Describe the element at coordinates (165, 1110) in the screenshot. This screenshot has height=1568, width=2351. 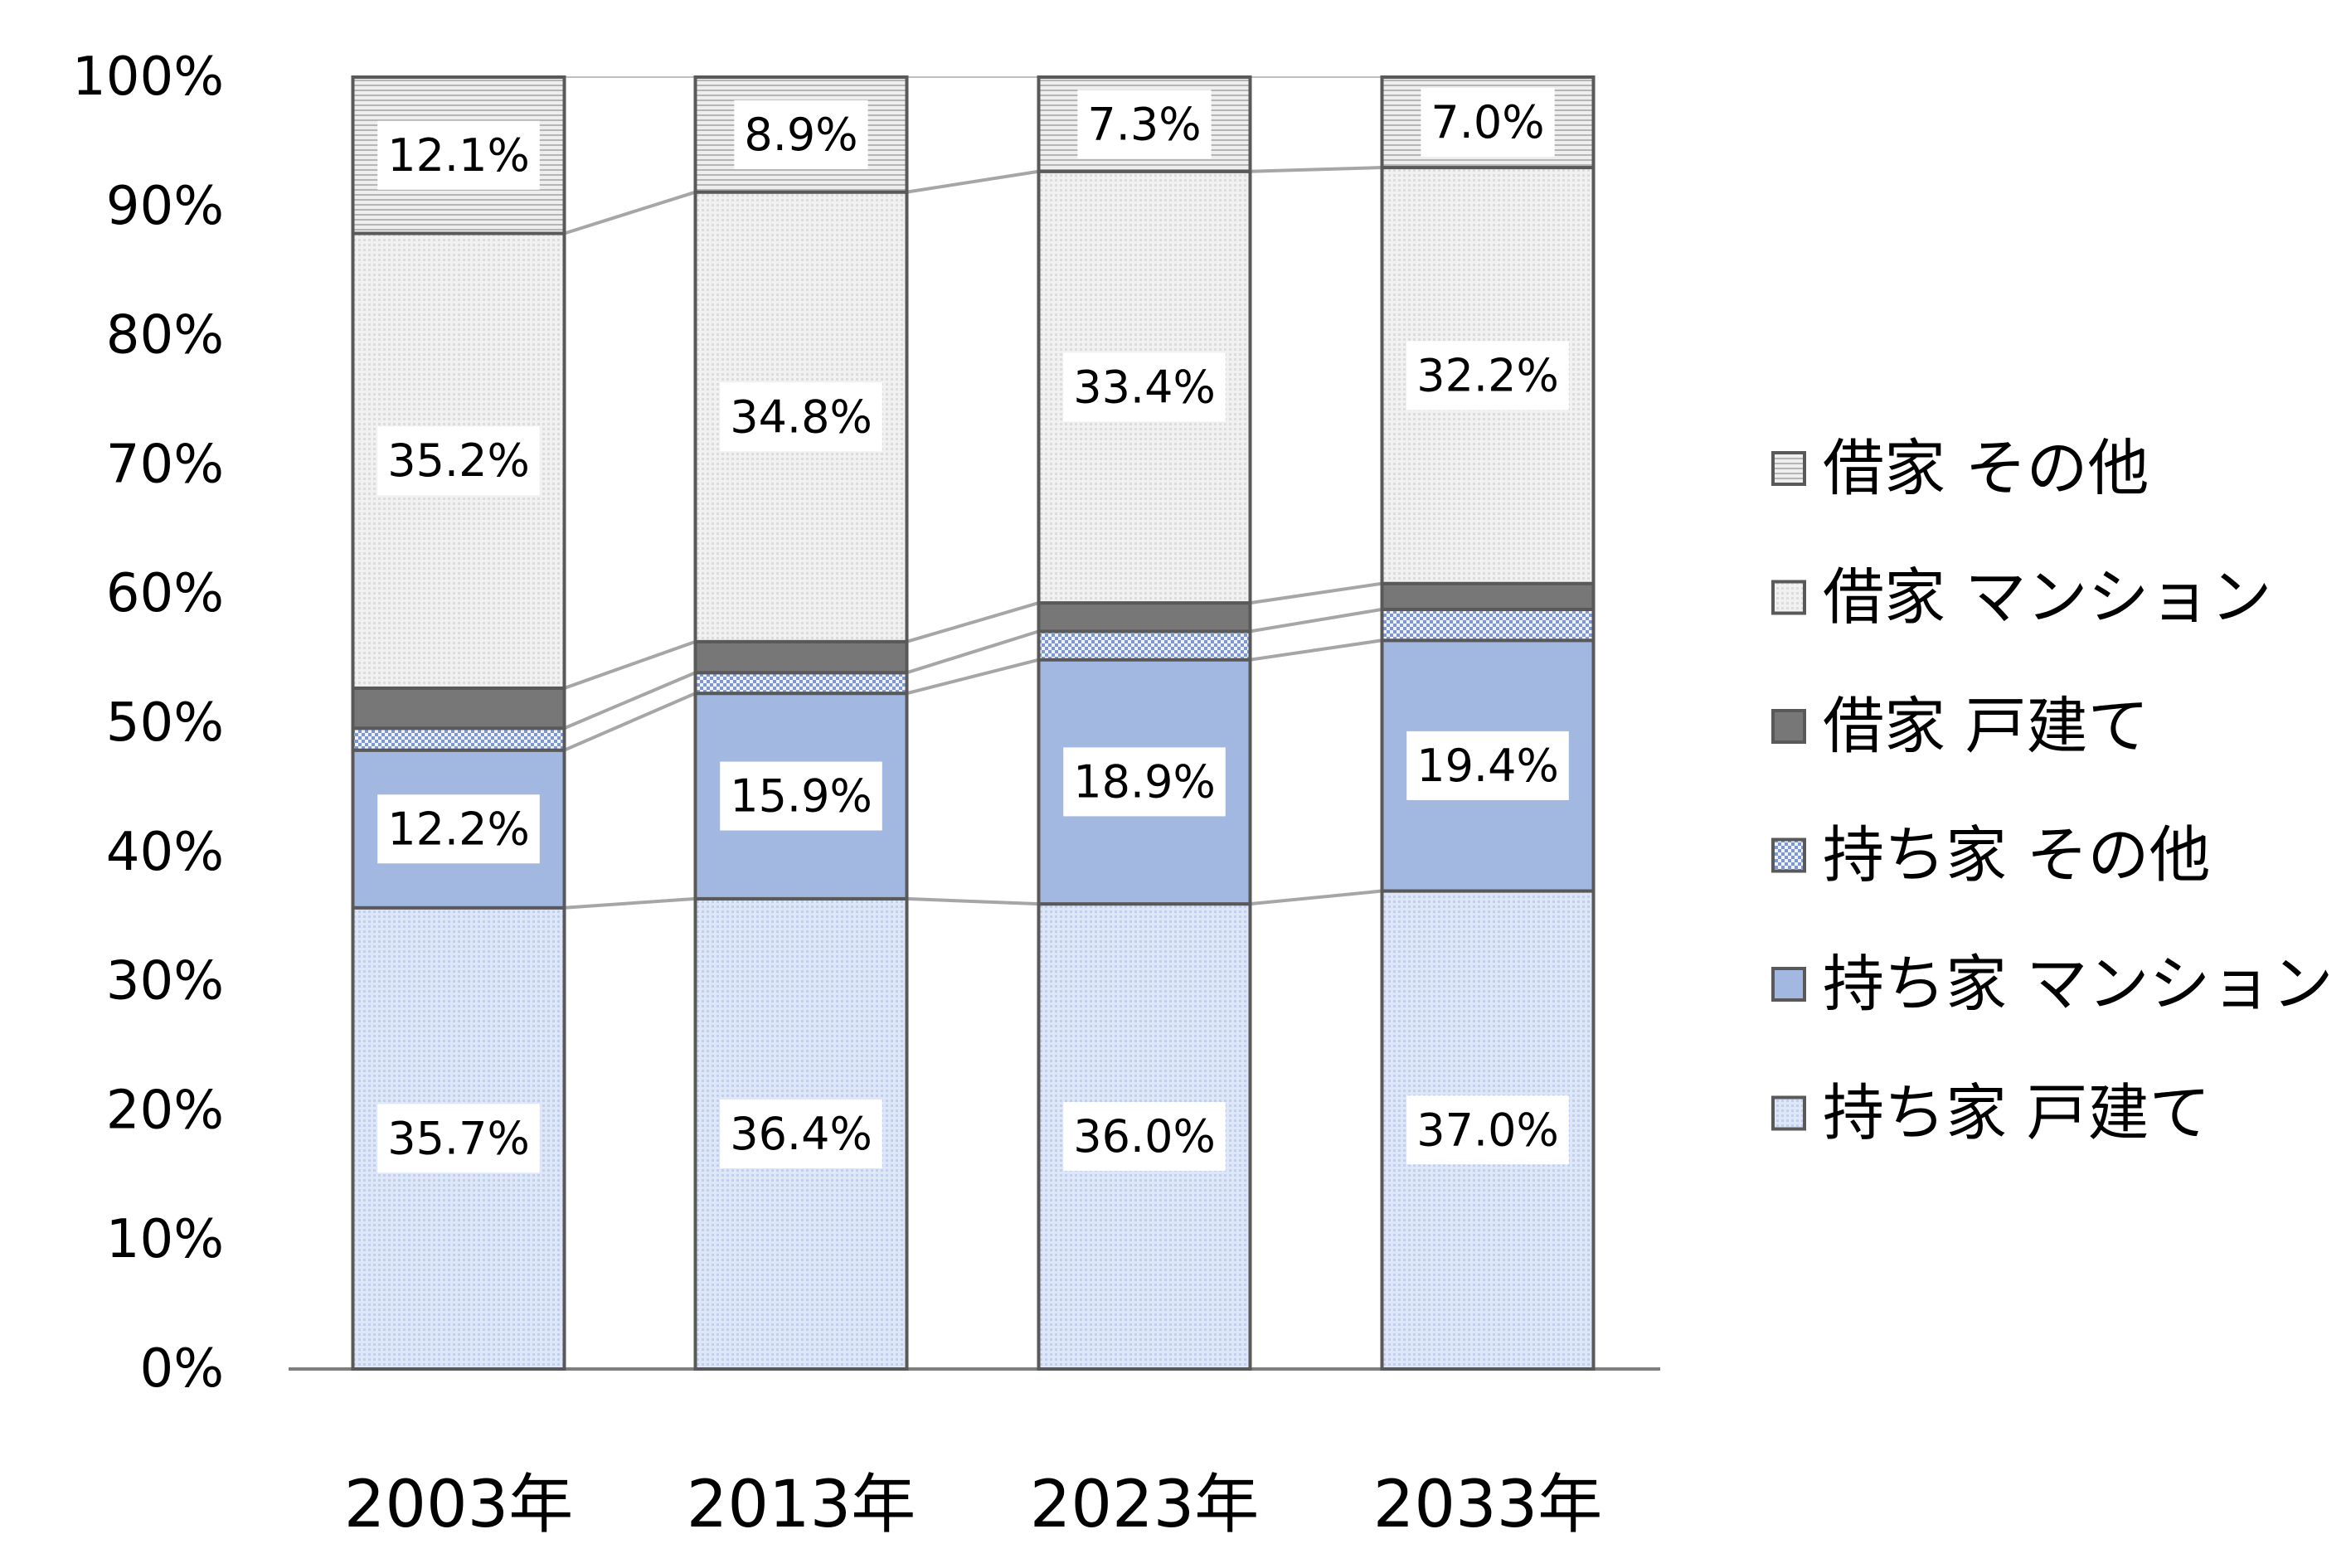
I see `y-tick-label: 20%` at that location.